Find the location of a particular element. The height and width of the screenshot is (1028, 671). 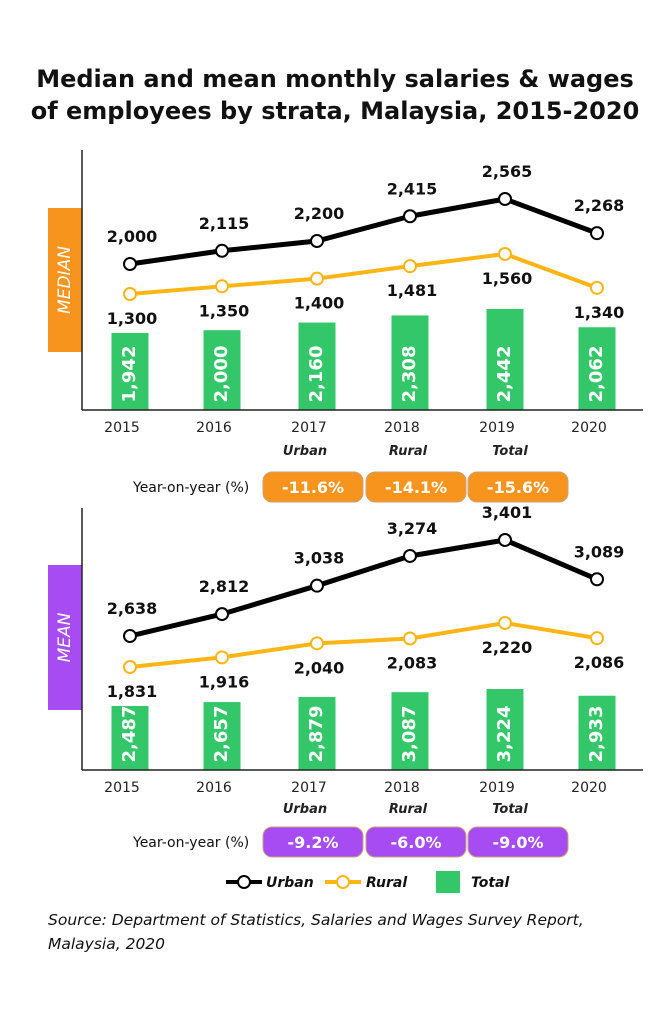

panel-label: MEDIAN is located at coordinates (65, 280).